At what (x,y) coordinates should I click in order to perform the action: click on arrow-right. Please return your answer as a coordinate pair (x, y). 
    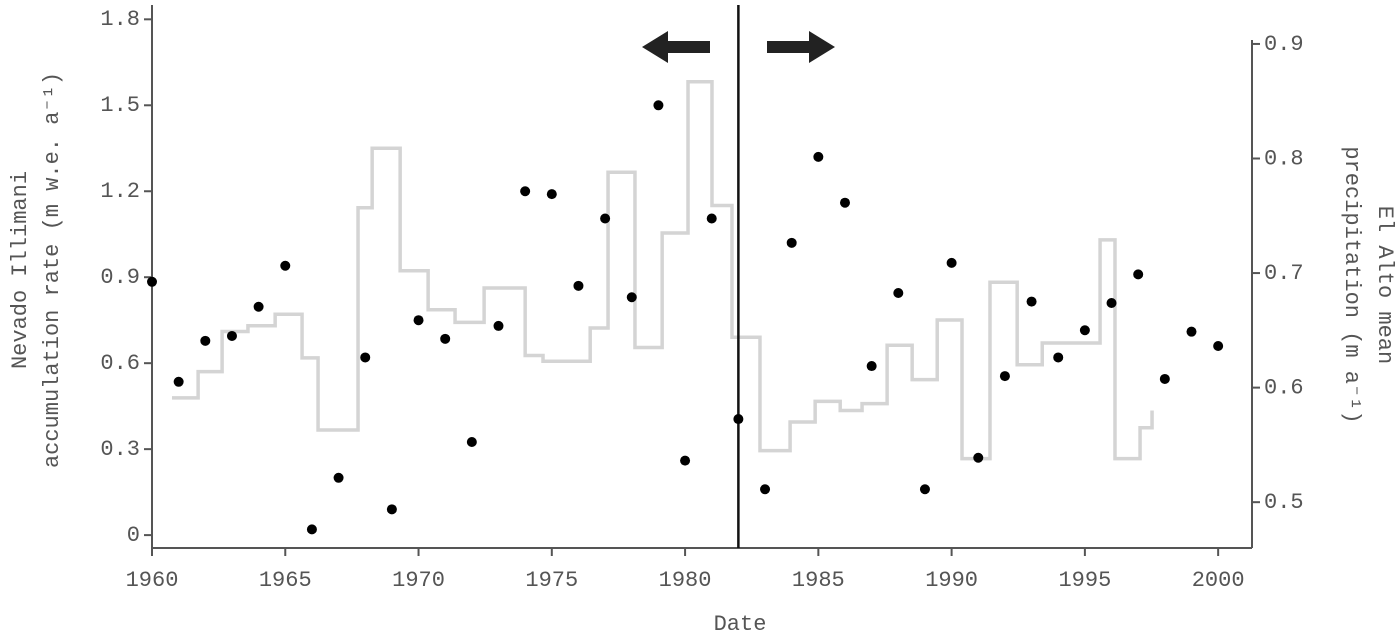
    Looking at the image, I should click on (801, 47).